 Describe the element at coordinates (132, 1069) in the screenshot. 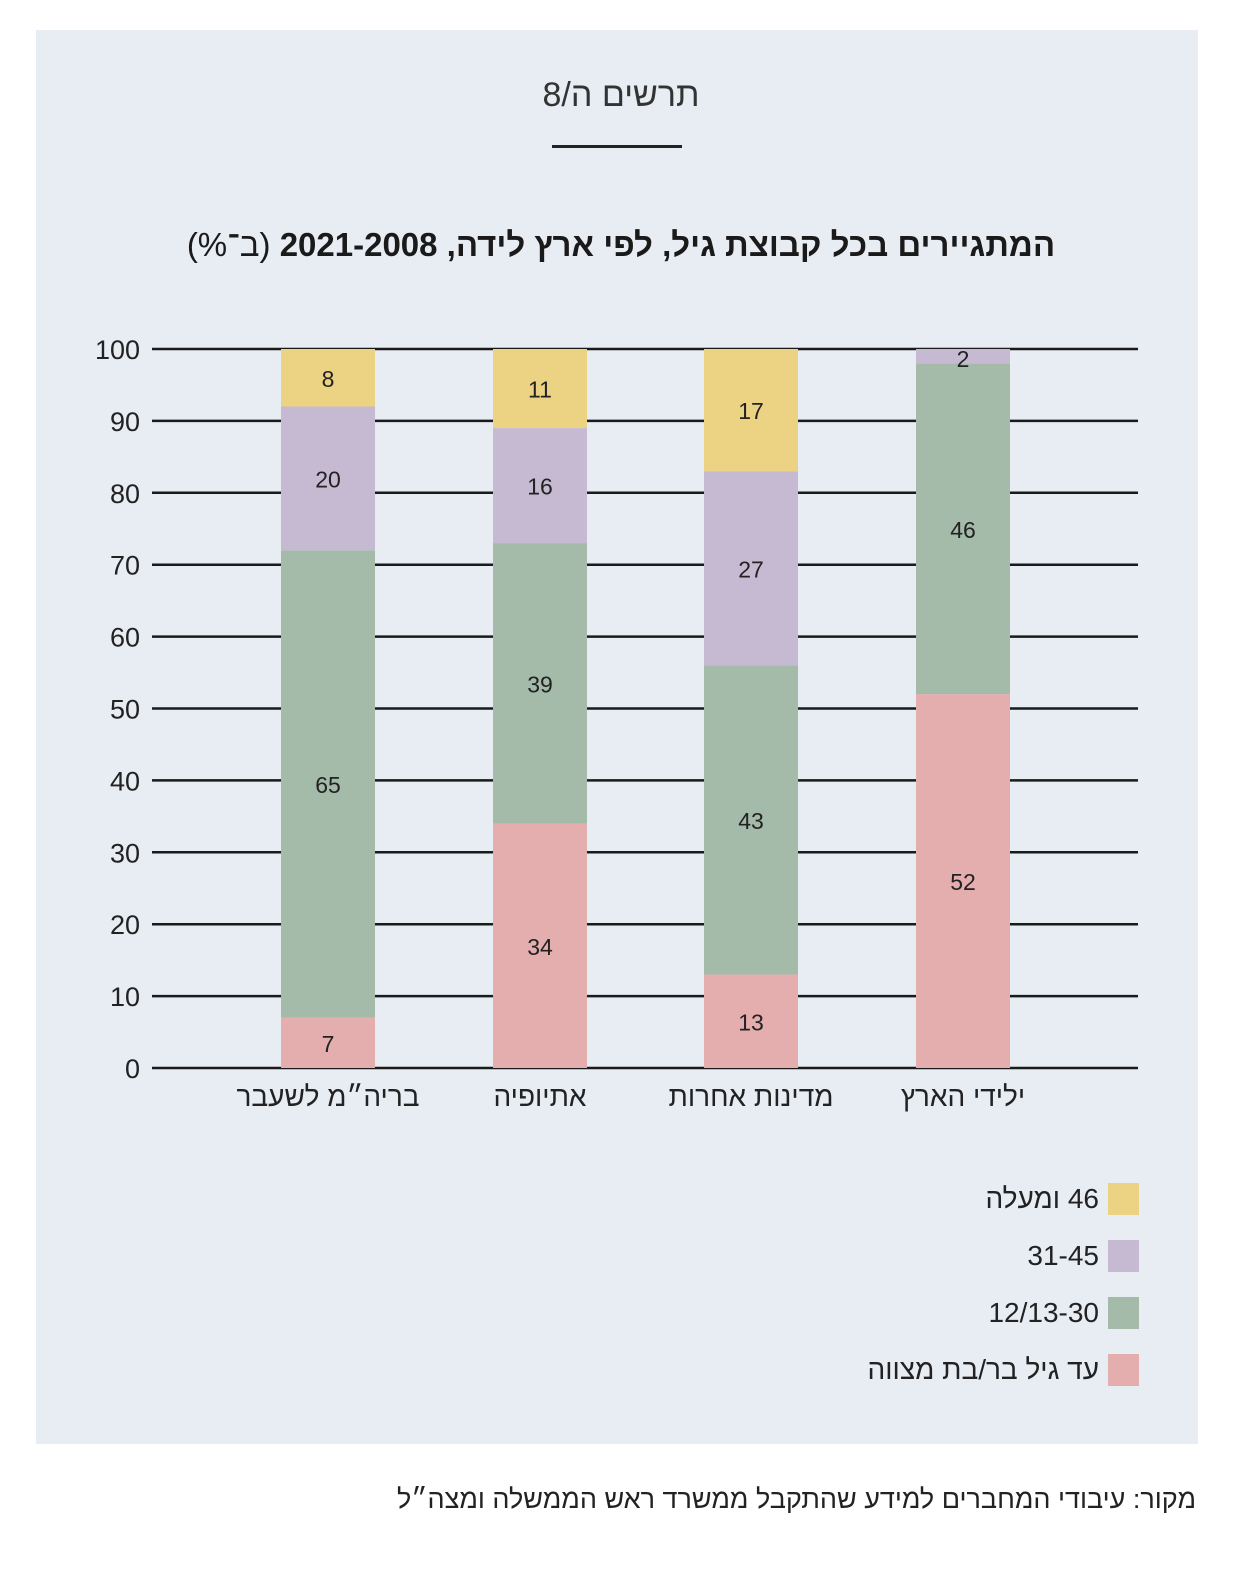

I see `y-tick-label: 0` at that location.